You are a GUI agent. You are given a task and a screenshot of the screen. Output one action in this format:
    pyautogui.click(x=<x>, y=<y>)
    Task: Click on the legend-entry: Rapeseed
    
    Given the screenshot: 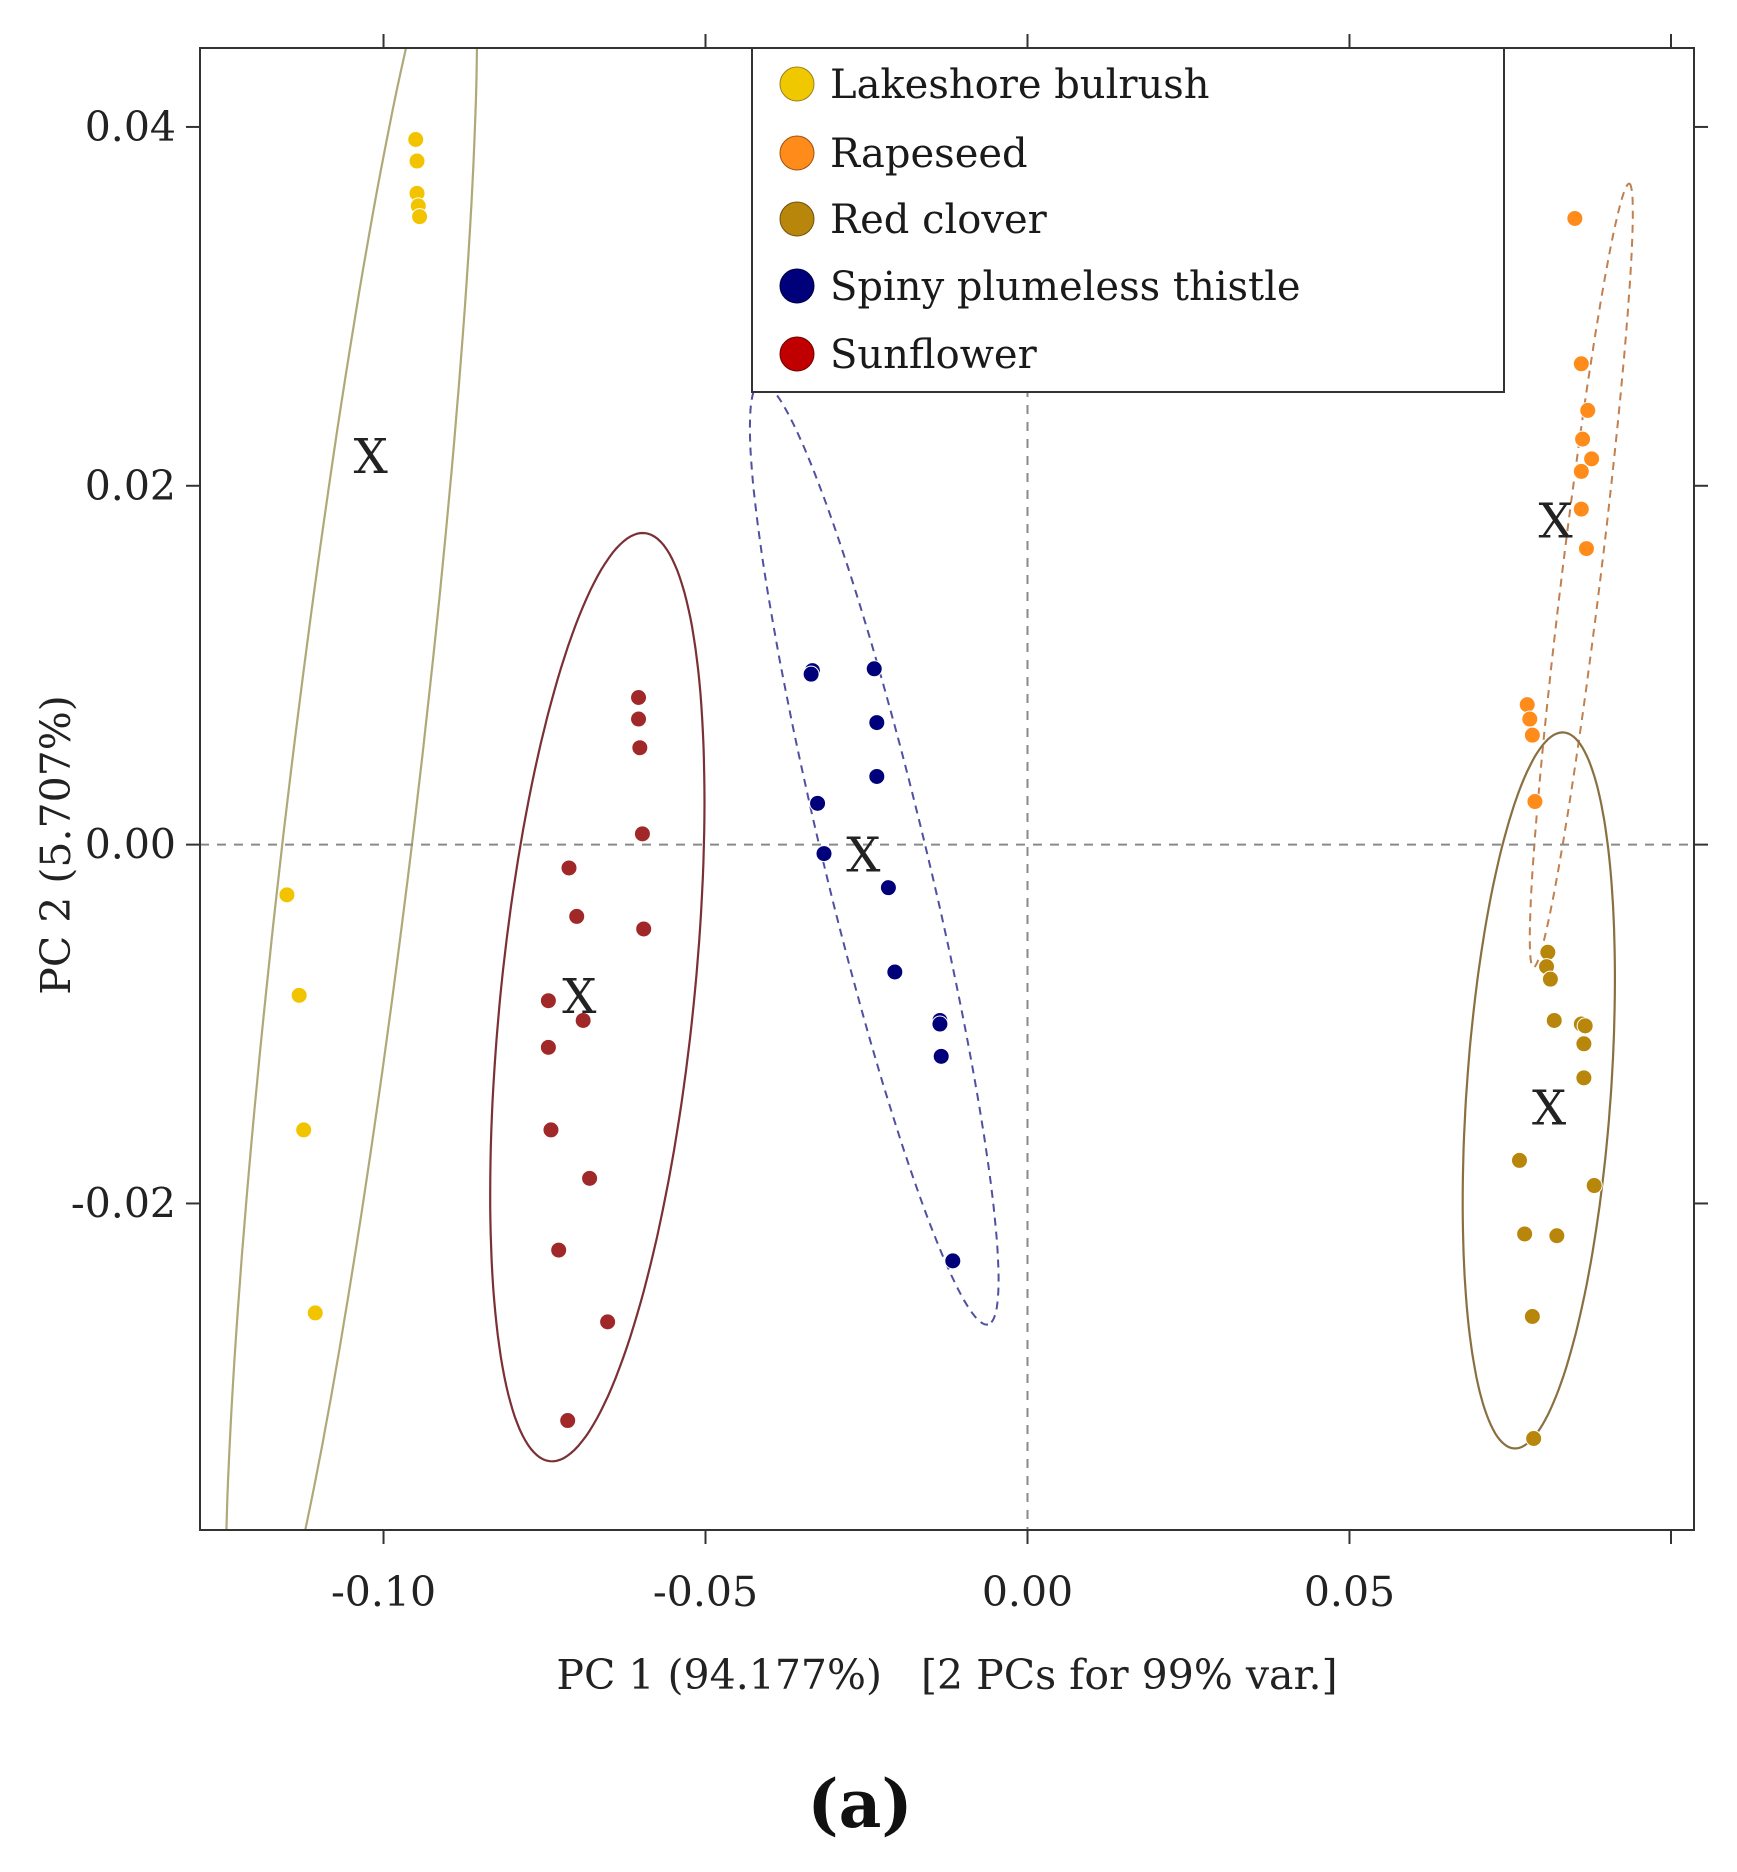 What is the action you would take?
    pyautogui.click(x=903, y=154)
    